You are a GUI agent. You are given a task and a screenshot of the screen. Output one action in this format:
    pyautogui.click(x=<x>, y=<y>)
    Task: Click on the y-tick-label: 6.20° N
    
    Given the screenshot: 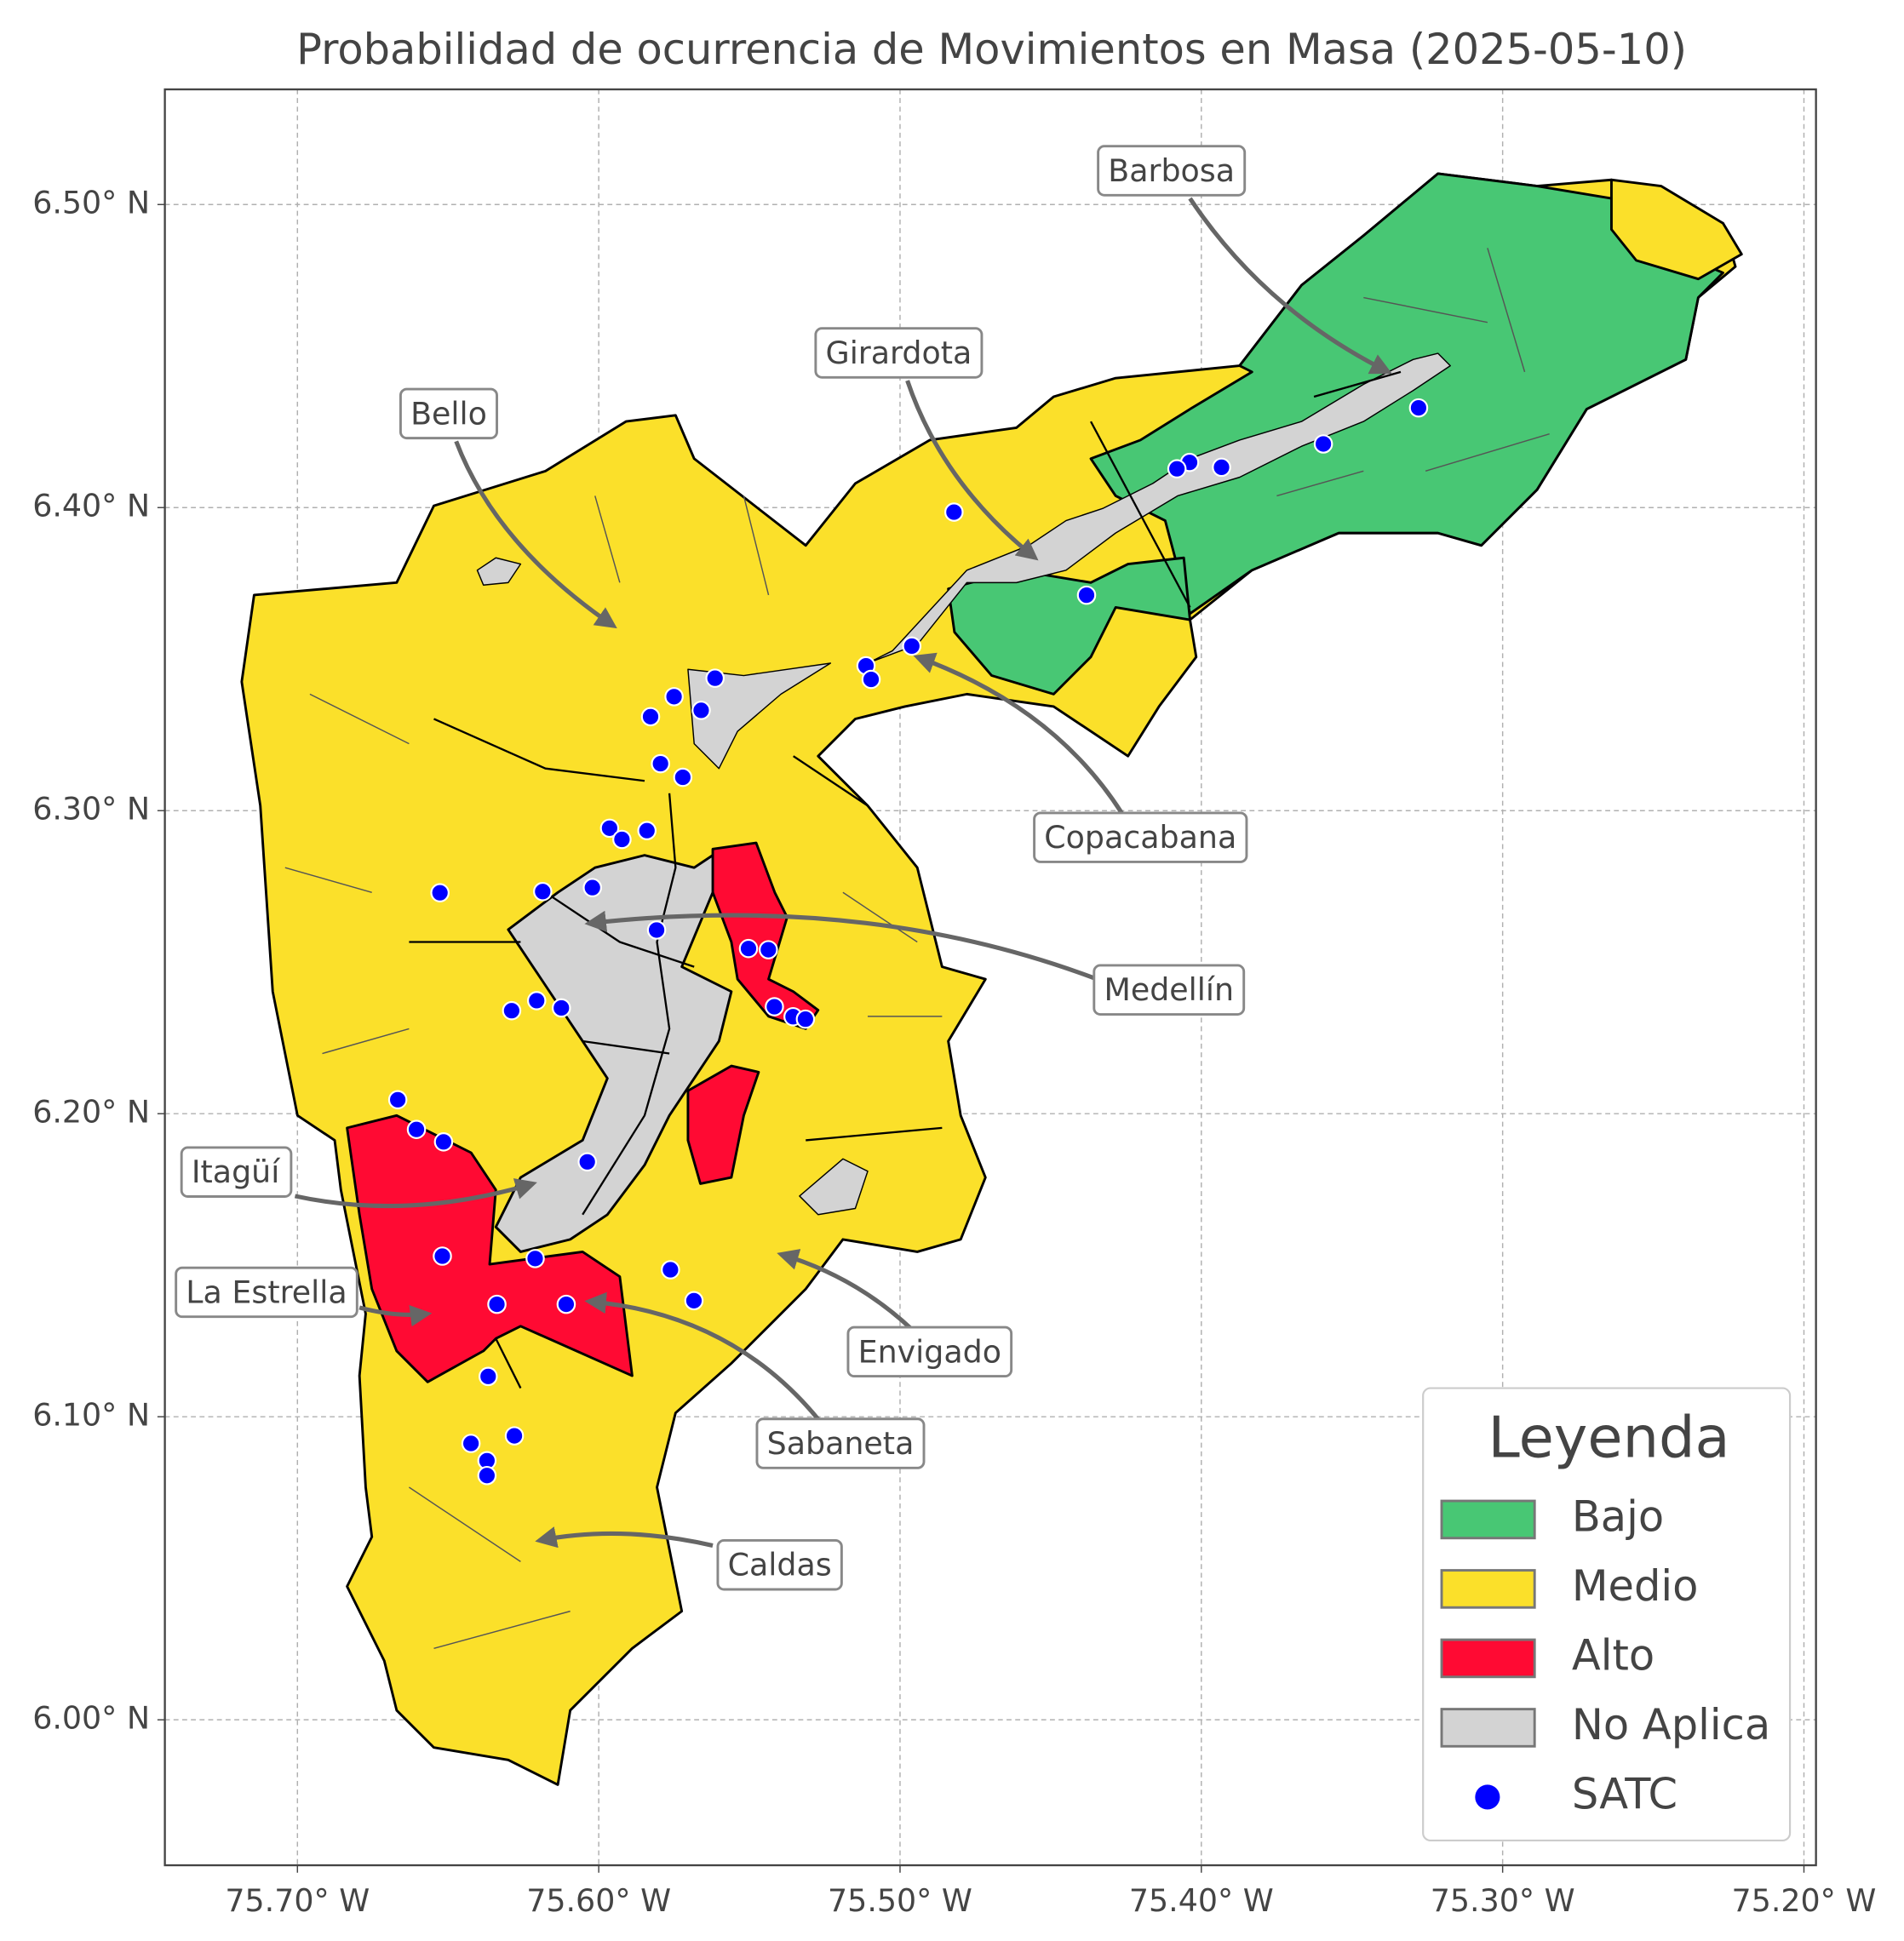 What is the action you would take?
    pyautogui.click(x=91, y=1112)
    